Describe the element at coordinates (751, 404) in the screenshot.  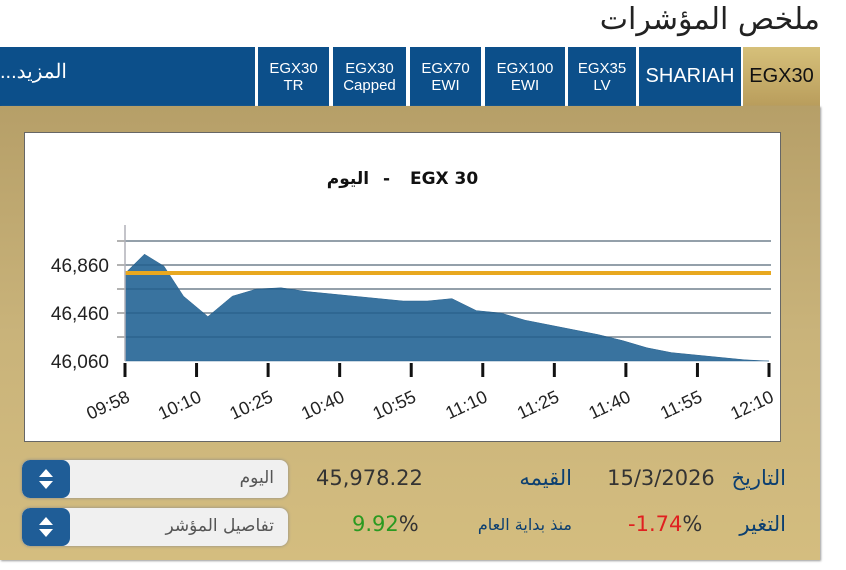
I see `svg-text: 12:10` at that location.